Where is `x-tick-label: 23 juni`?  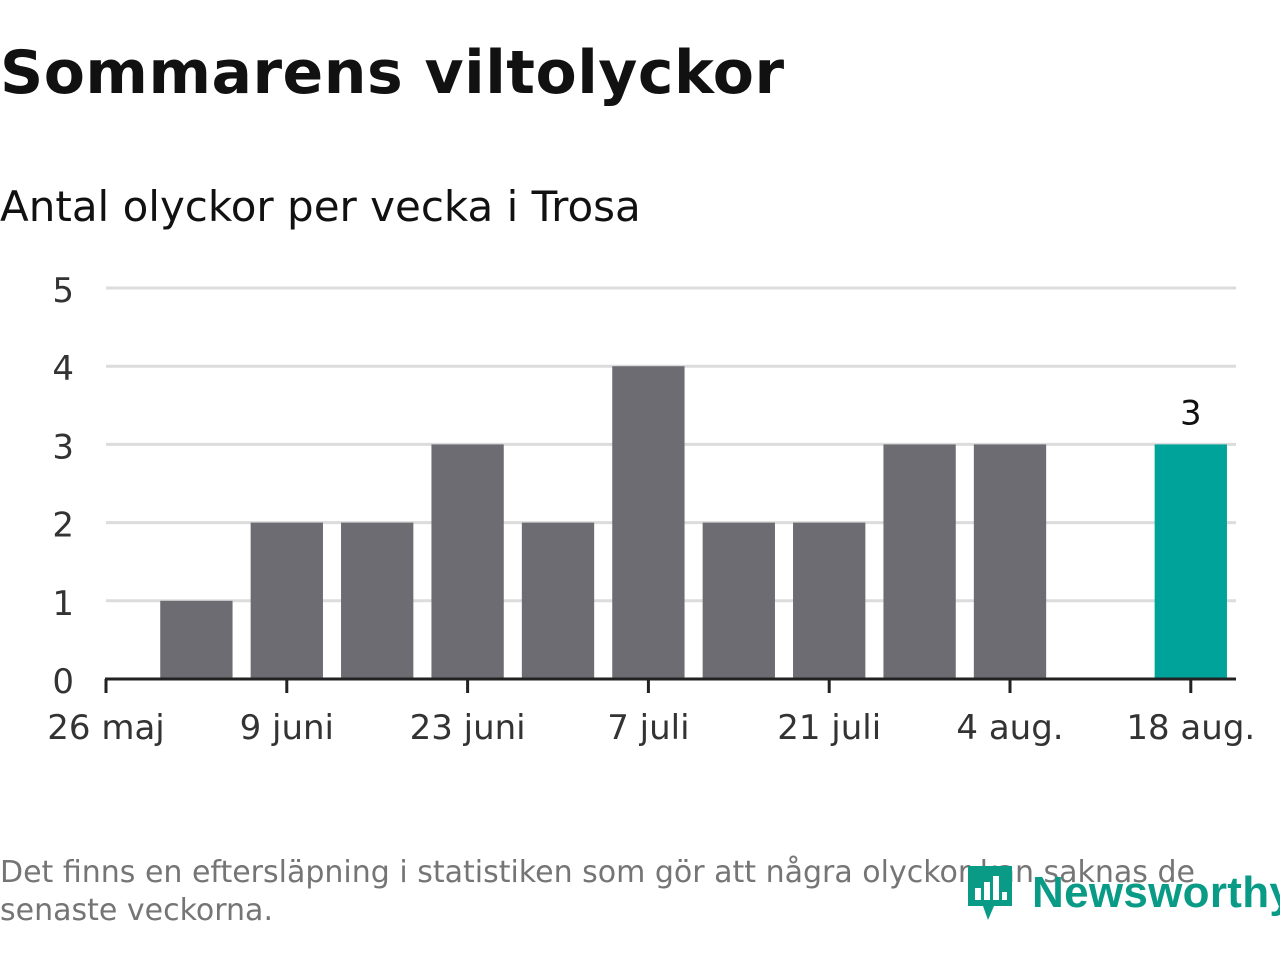 x-tick-label: 23 juni is located at coordinates (468, 728).